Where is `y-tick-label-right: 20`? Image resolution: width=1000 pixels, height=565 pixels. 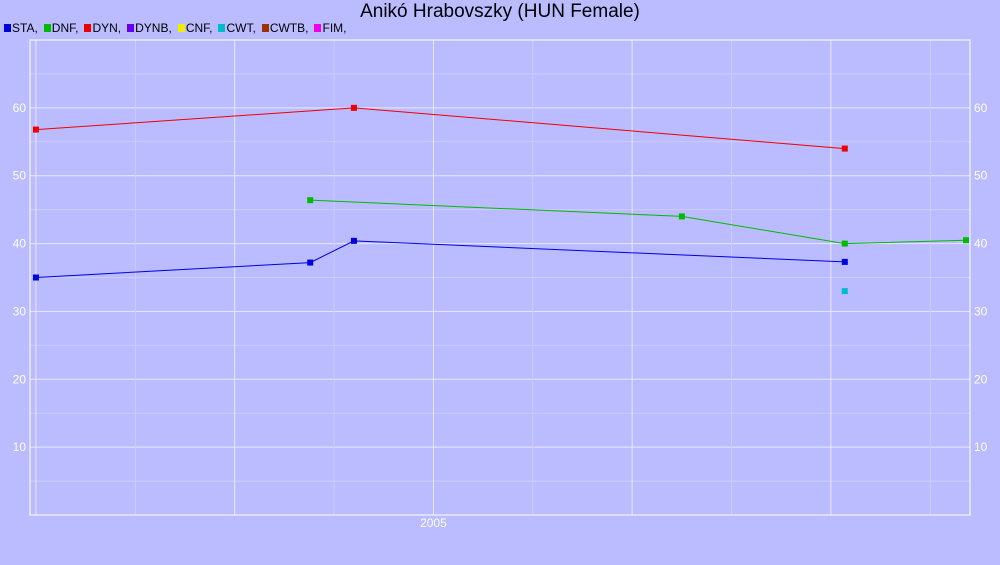
y-tick-label-right: 20 is located at coordinates (981, 379).